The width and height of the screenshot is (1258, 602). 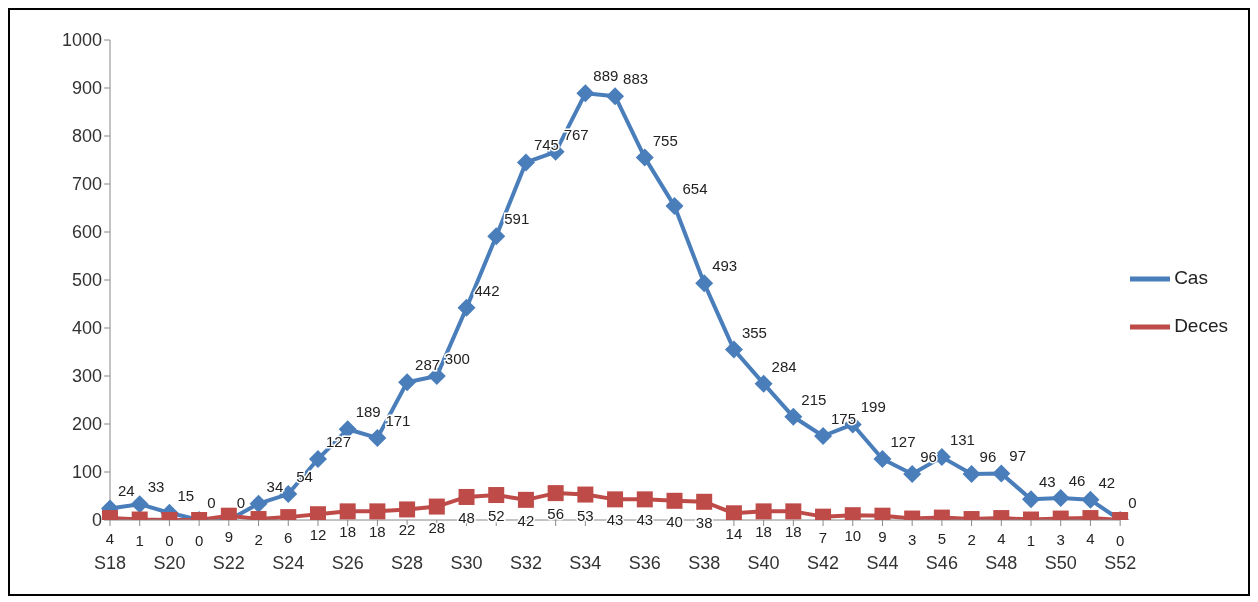 What do you see at coordinates (903, 442) in the screenshot?
I see `data-label: 127` at bounding box center [903, 442].